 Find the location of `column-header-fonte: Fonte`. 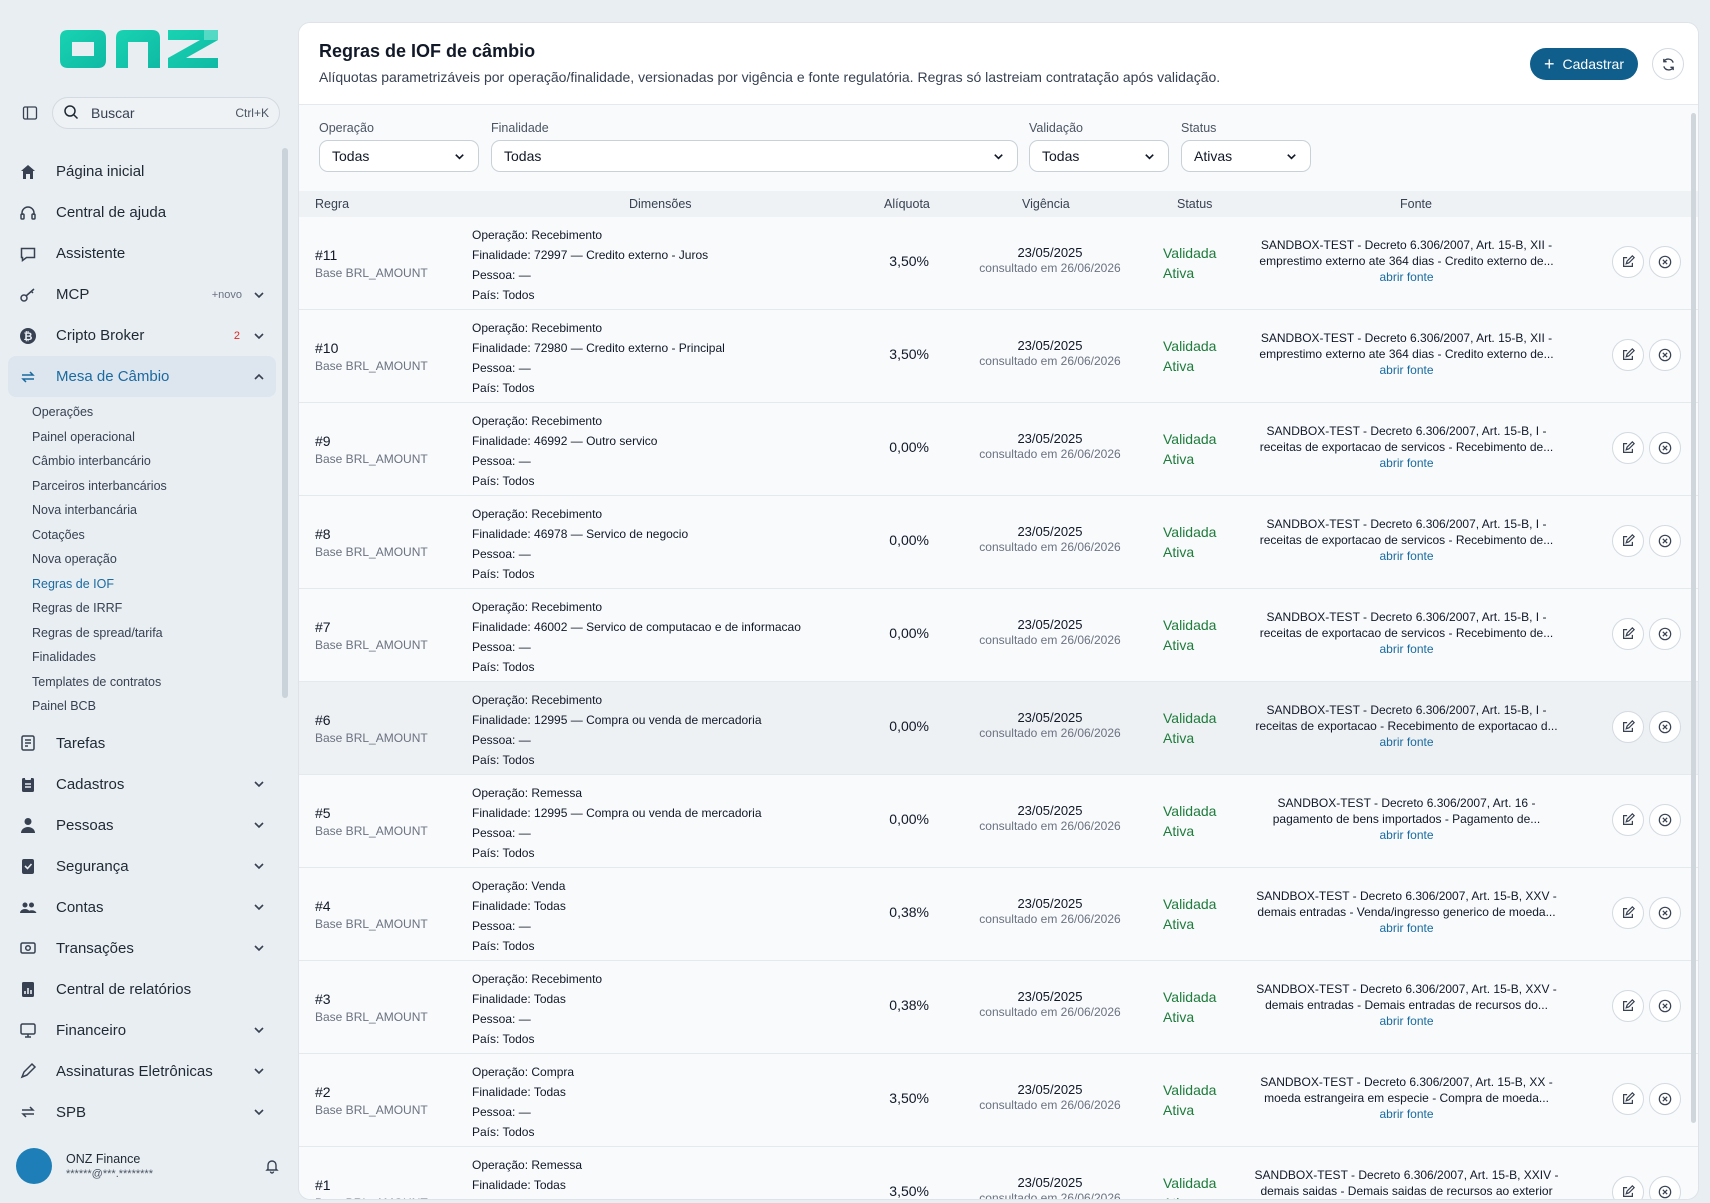

column-header-fonte: Fonte is located at coordinates (1416, 204).